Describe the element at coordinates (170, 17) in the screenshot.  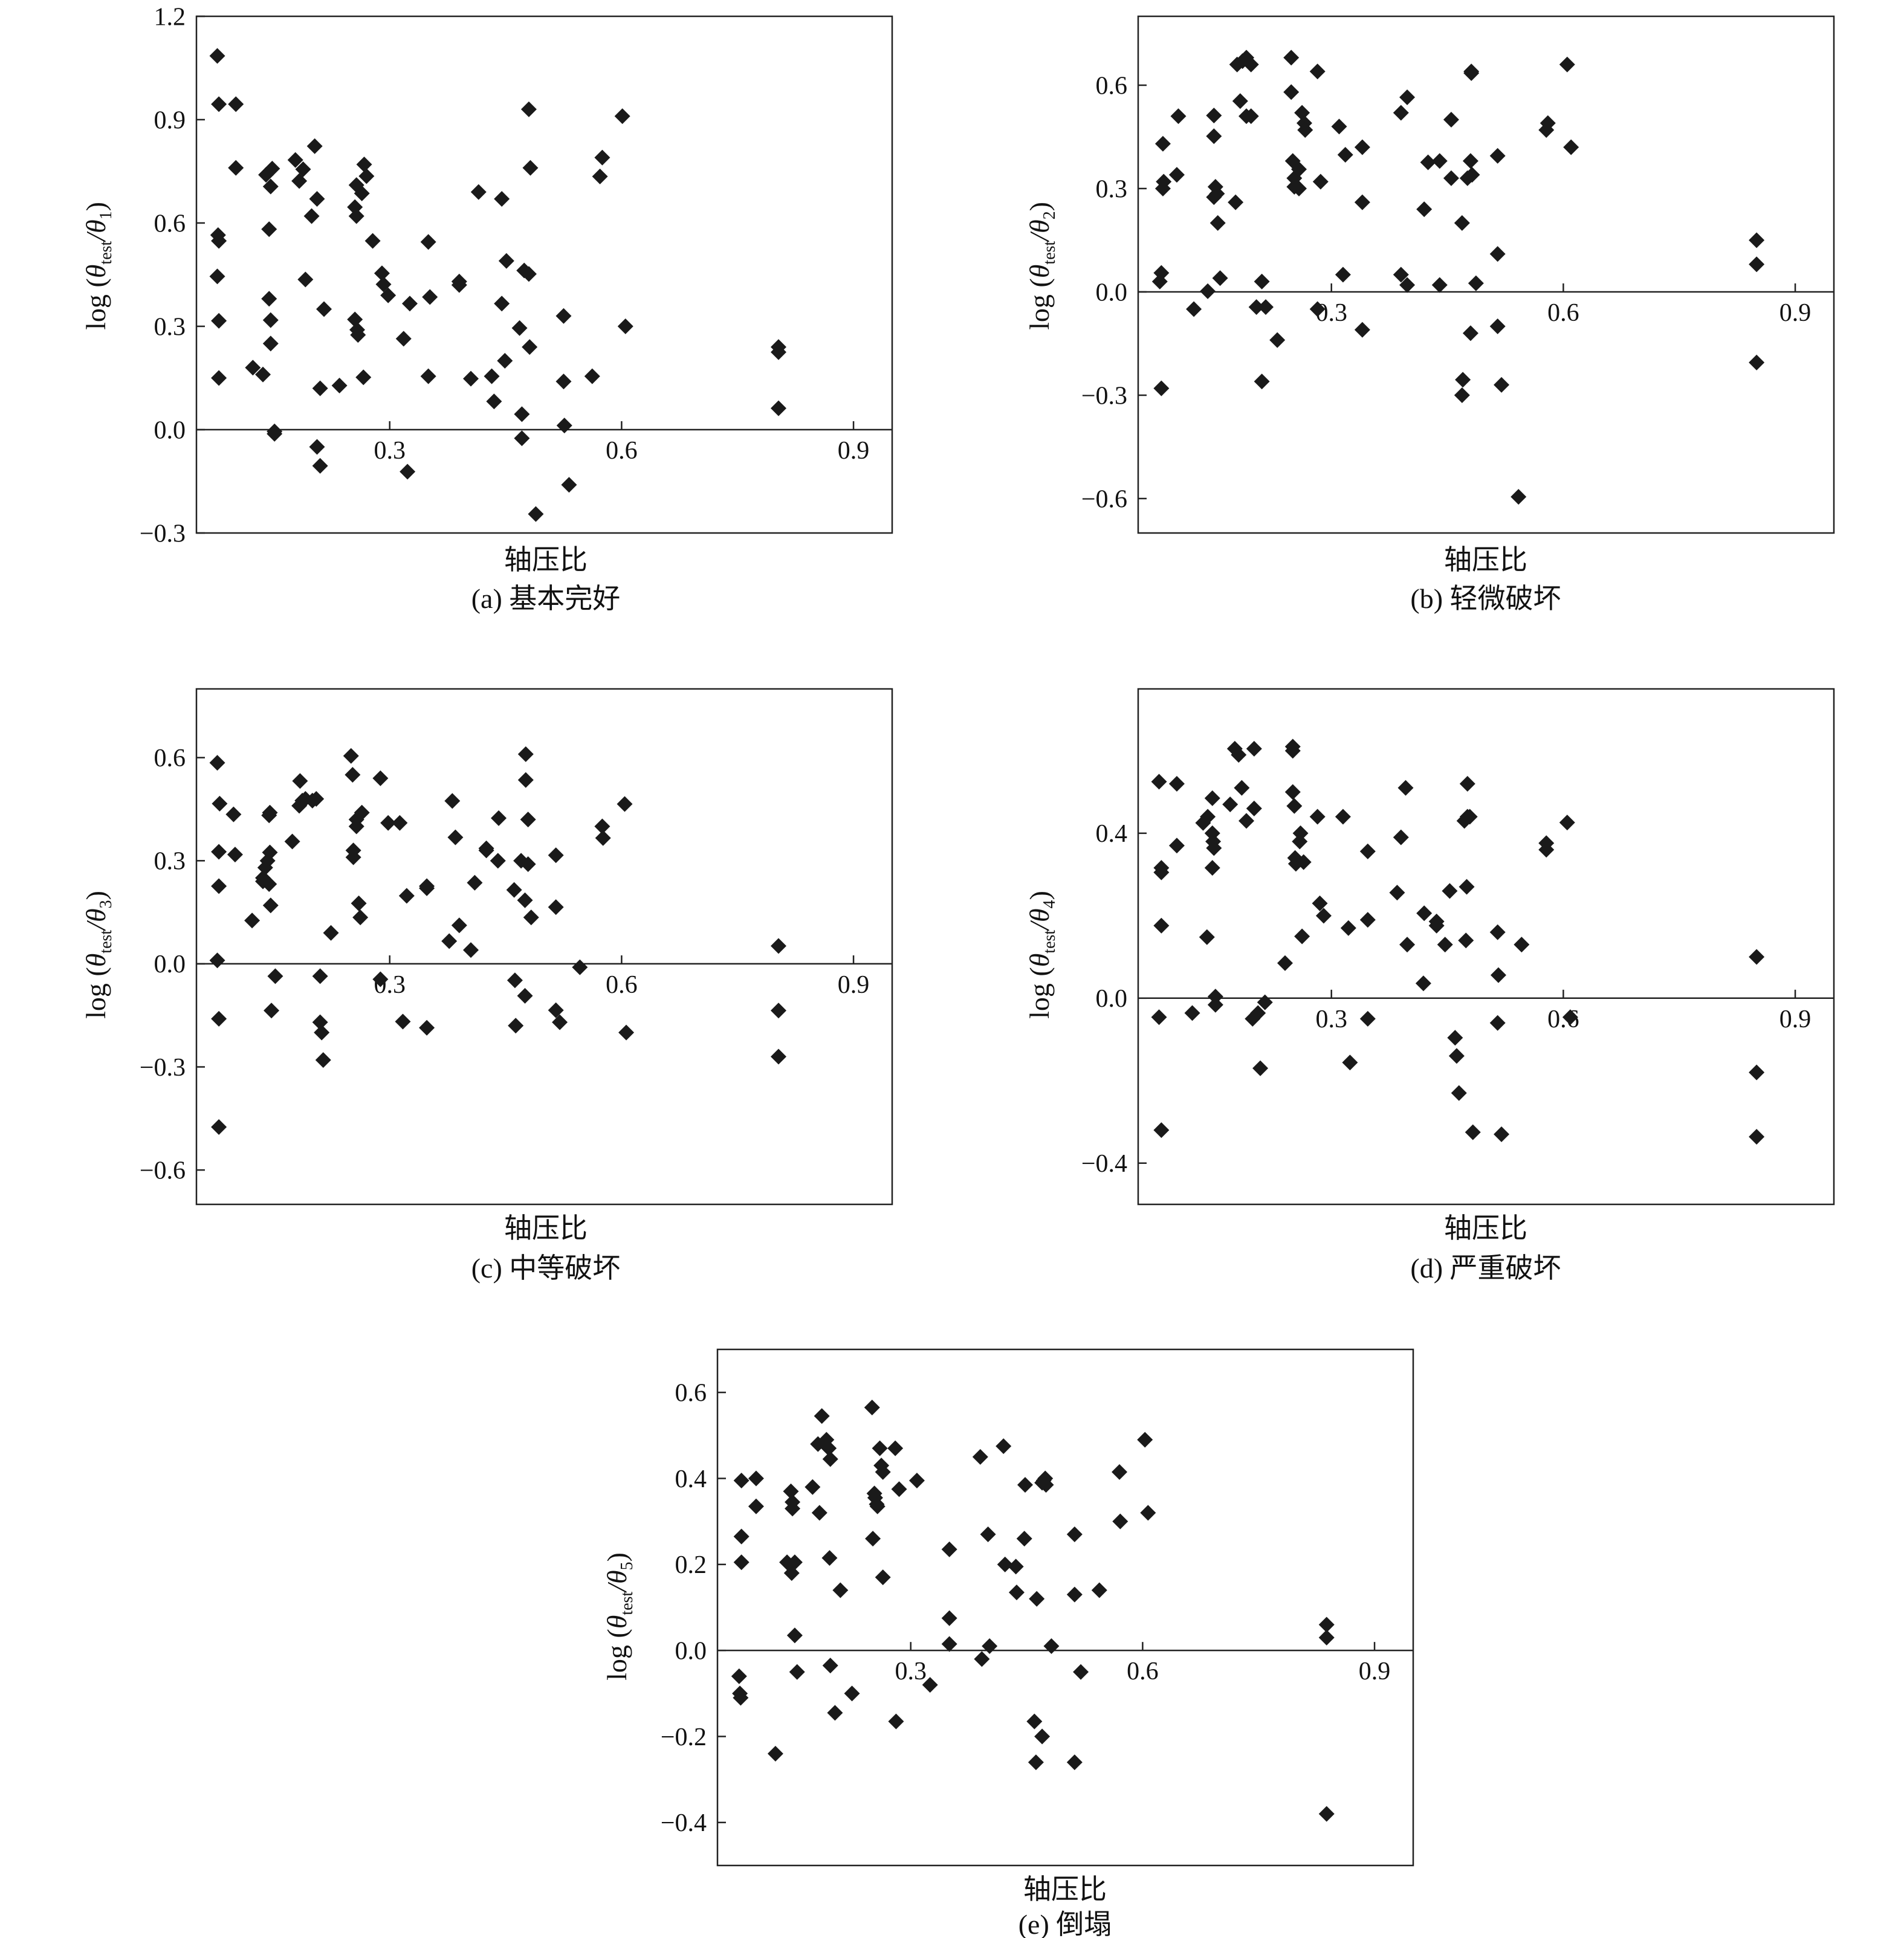
I see `y-tick-label-a: 1.2` at that location.